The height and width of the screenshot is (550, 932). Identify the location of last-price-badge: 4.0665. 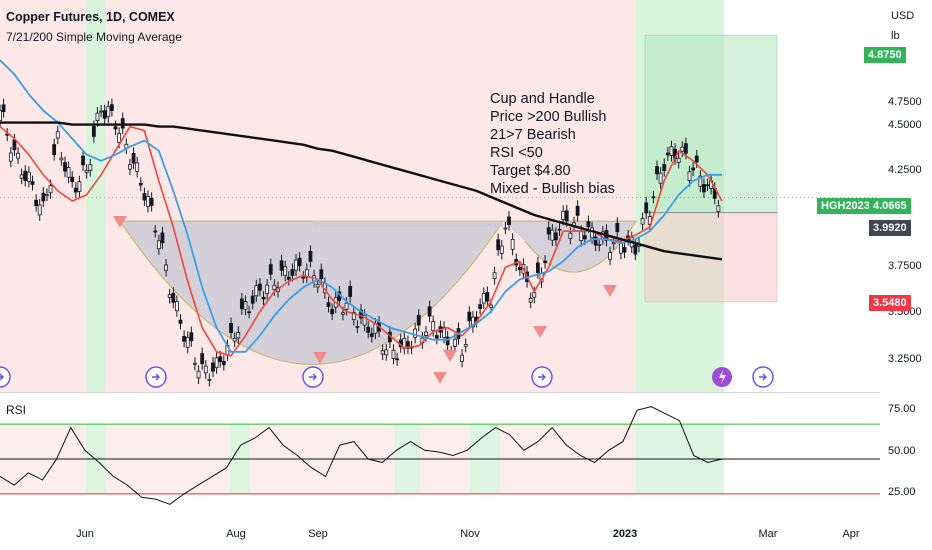
(890, 206).